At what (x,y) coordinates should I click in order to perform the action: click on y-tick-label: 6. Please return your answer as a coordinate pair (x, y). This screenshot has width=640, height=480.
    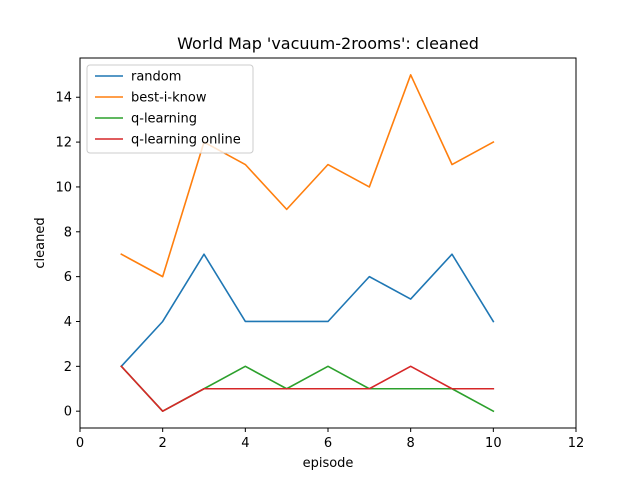
    Looking at the image, I should click on (68, 277).